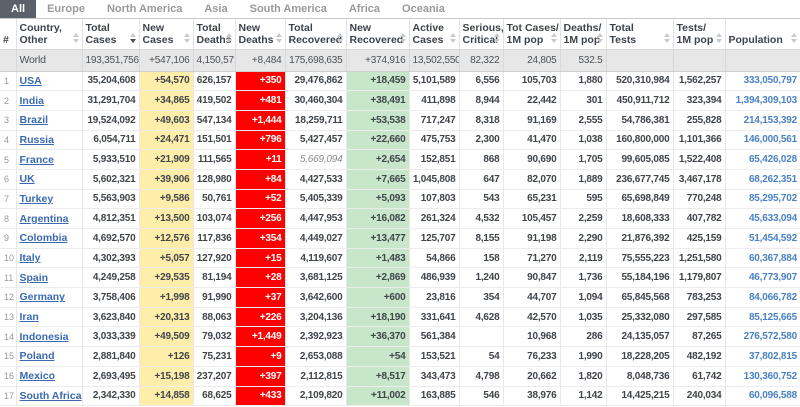  Describe the element at coordinates (364, 9) in the screenshot. I see `tab-africa: Africa` at that location.